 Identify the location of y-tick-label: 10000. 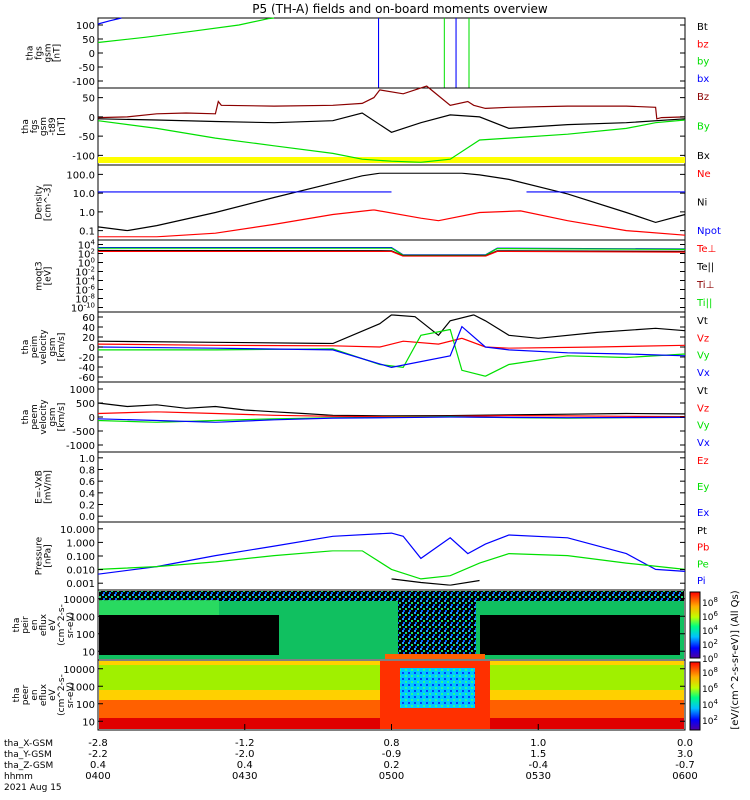
(79, 600).